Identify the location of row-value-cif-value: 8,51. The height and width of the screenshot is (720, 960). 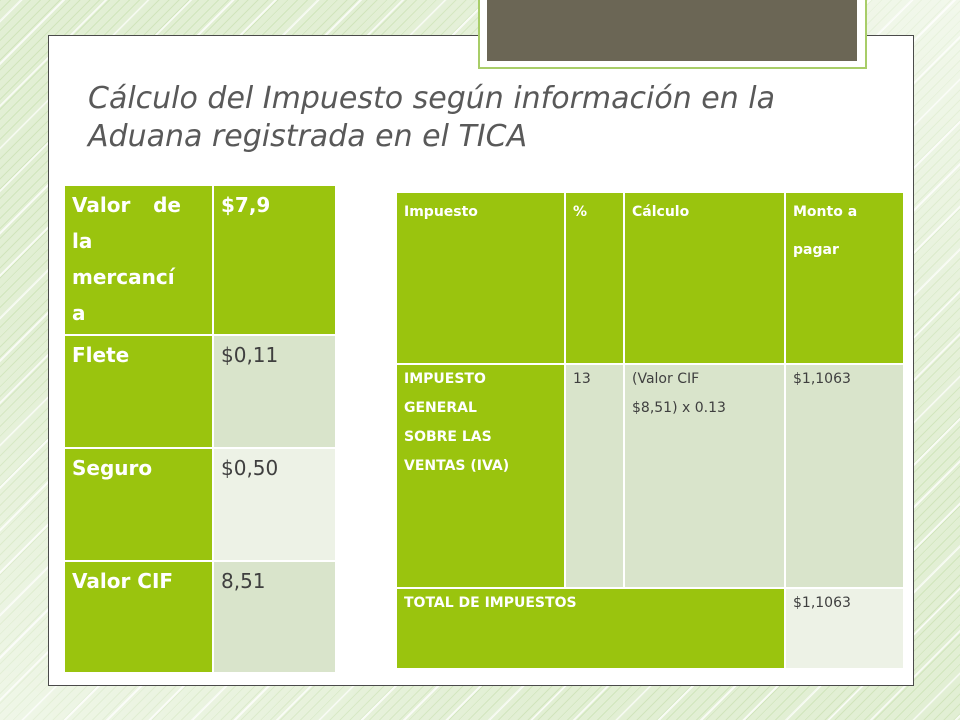
(274, 617).